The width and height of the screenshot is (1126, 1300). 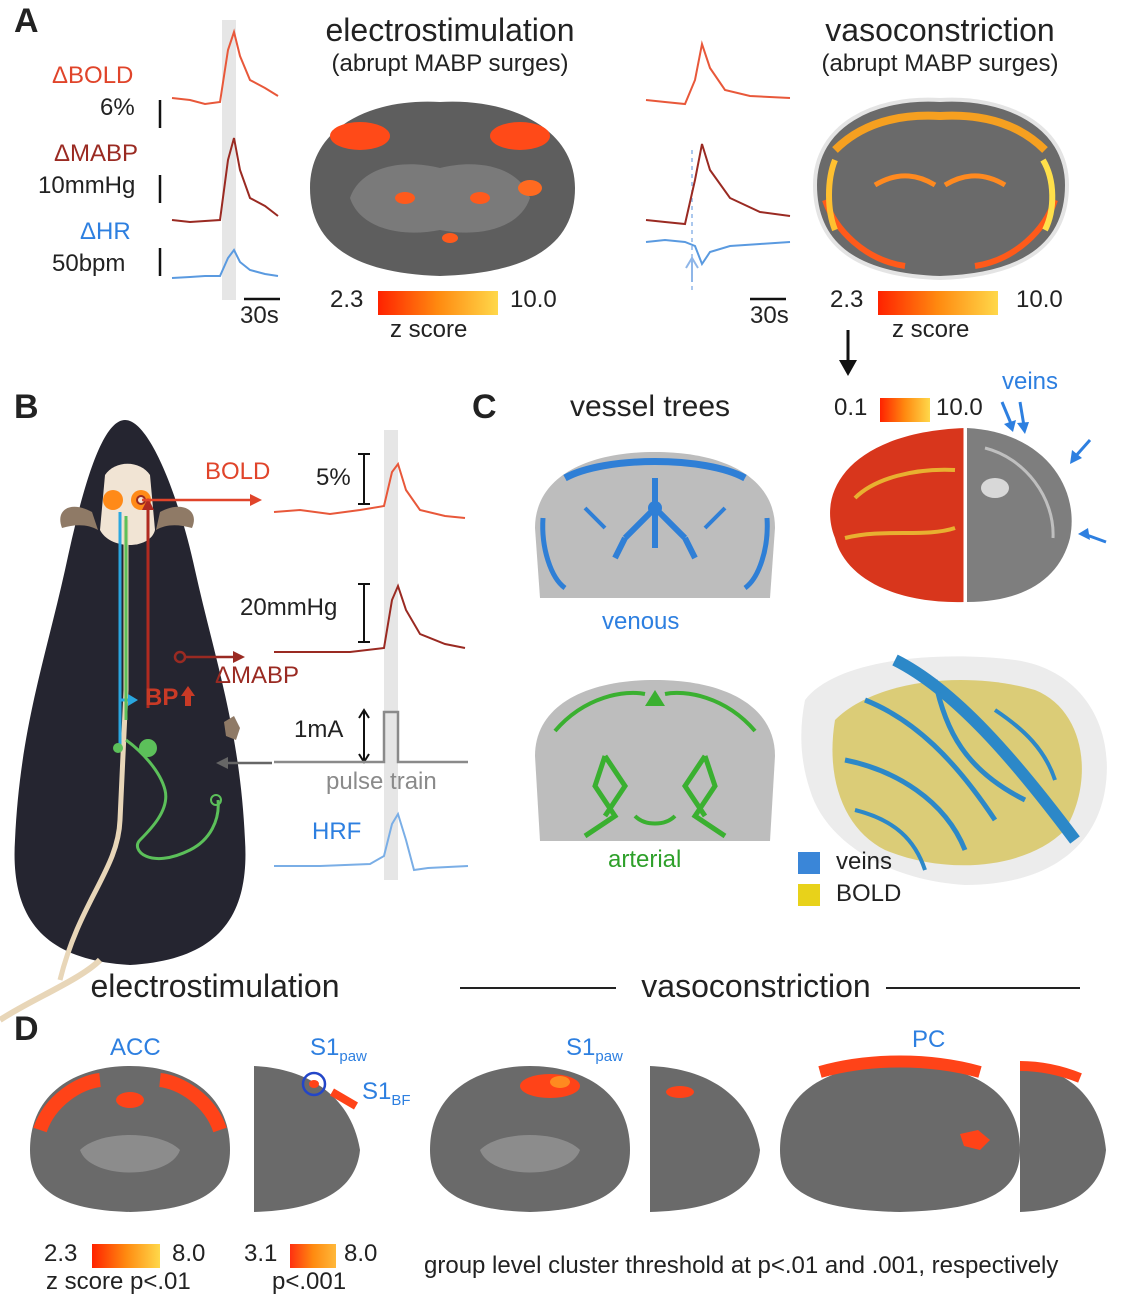 What do you see at coordinates (538, 988) in the screenshot?
I see `d-vaso-rule-left` at bounding box center [538, 988].